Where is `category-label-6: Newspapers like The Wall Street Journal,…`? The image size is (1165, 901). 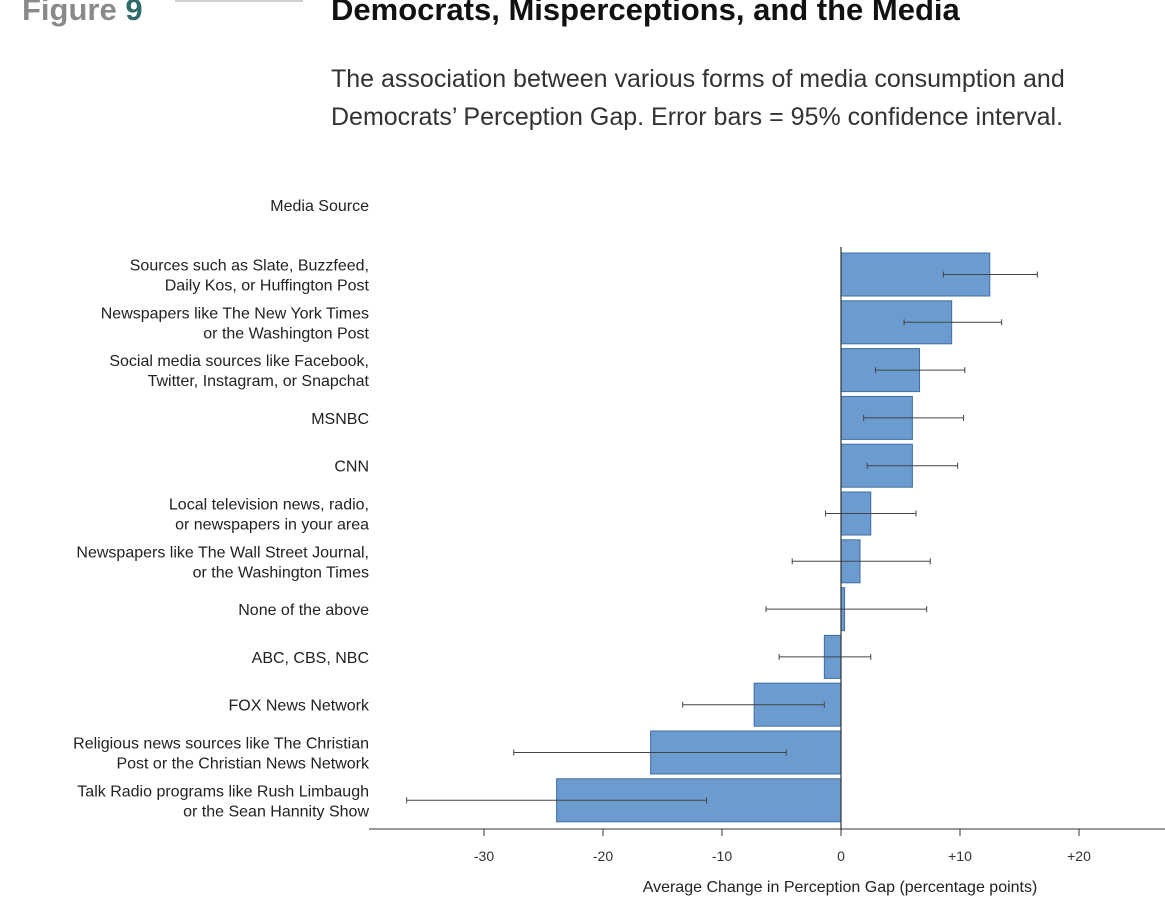
category-label-6: Newspapers like The Wall Street Journal,… is located at coordinates (222, 562).